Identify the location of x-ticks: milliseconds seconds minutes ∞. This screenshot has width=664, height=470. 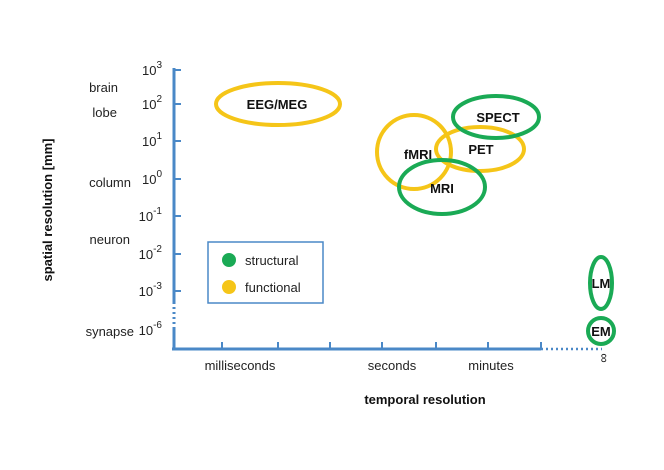
(408, 357).